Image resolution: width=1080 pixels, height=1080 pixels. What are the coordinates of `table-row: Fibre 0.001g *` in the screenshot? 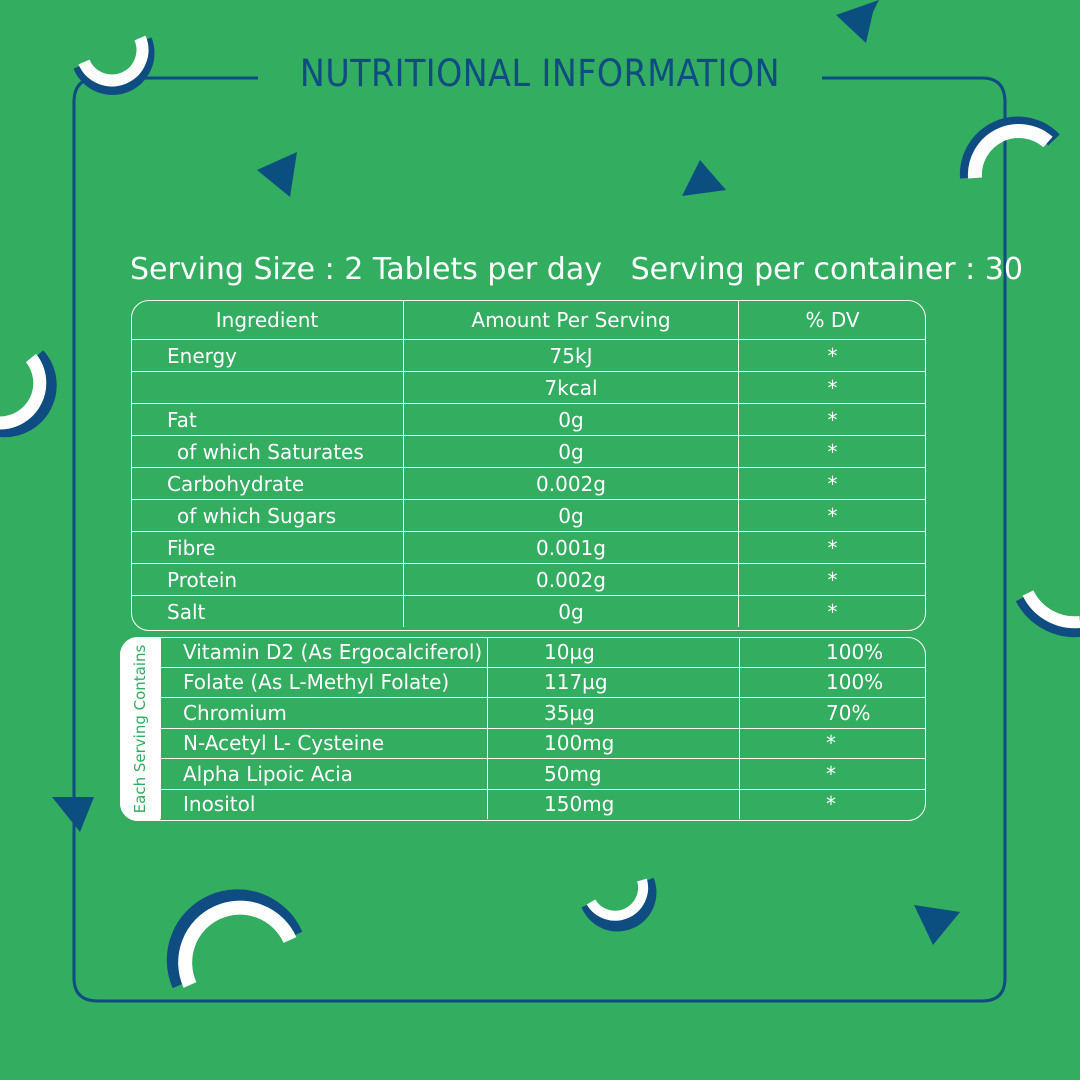 It's located at (528, 547).